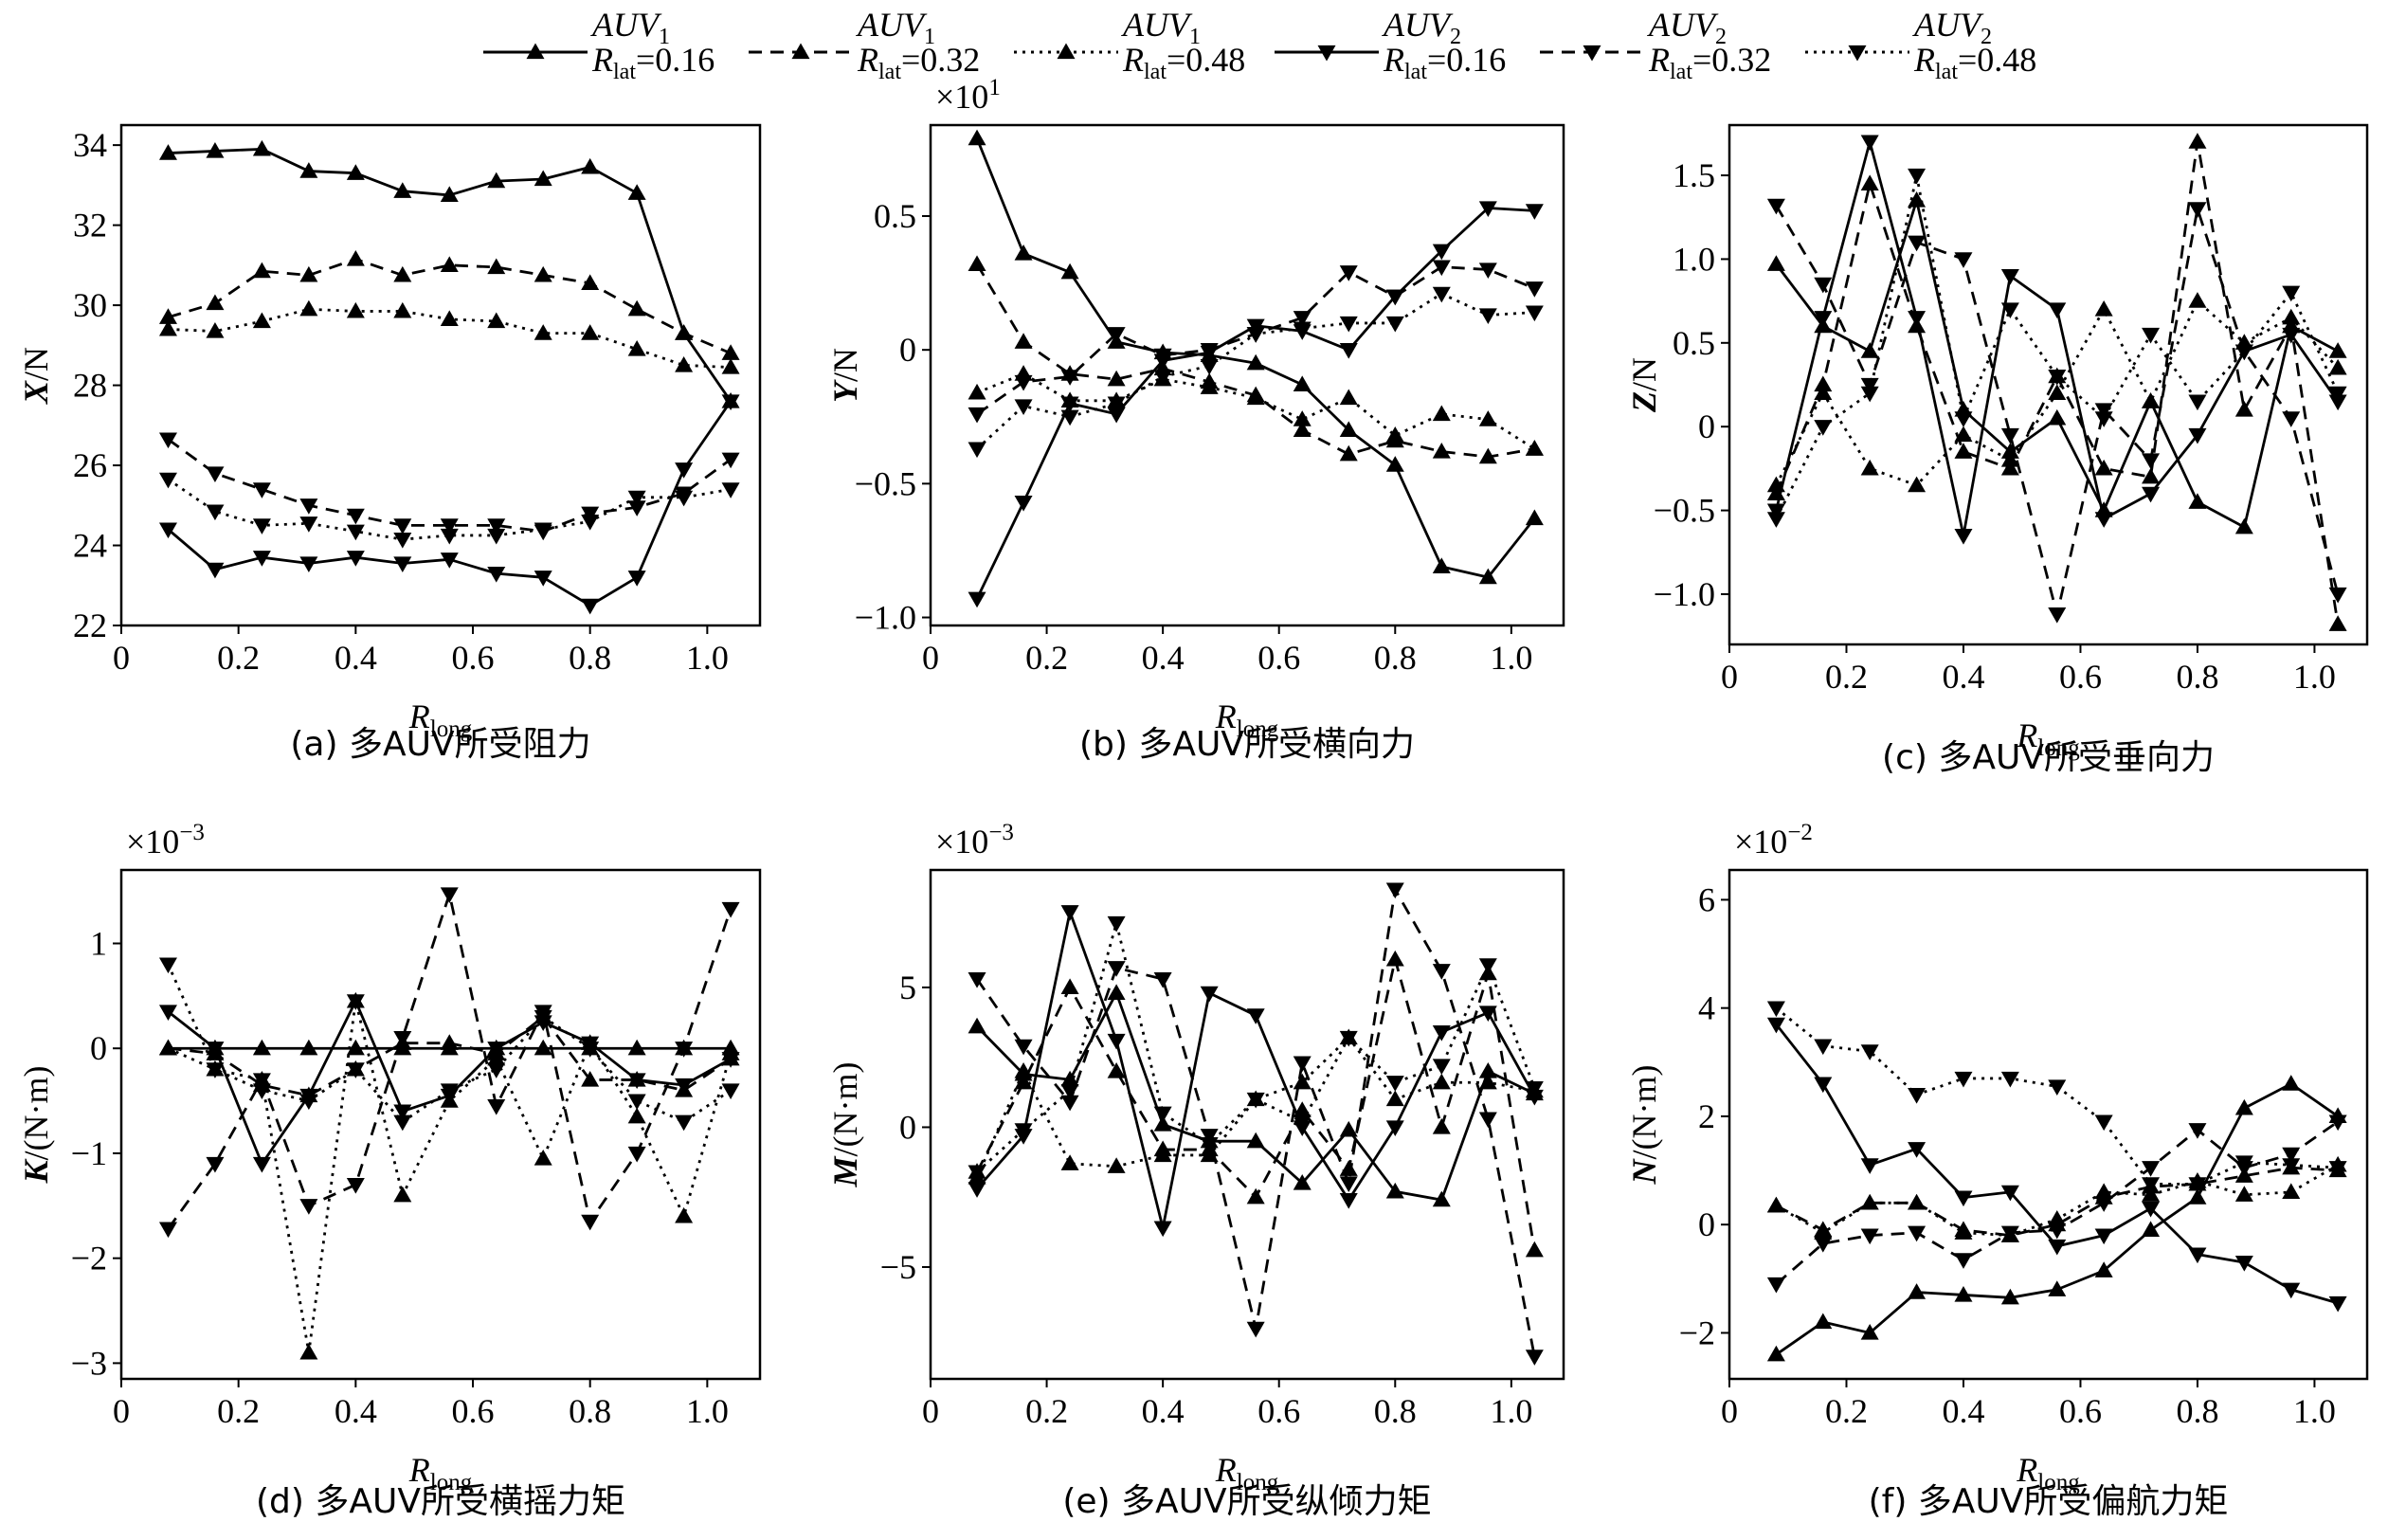  I want to click on y-axis-label: K/(N·m), so click(36, 1125).